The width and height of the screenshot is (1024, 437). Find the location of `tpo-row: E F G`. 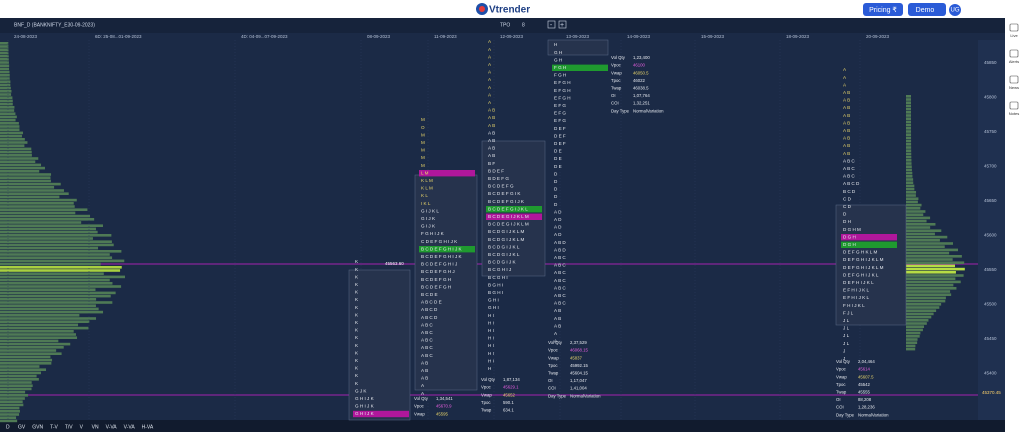

tpo-row: E F G is located at coordinates (560, 113).